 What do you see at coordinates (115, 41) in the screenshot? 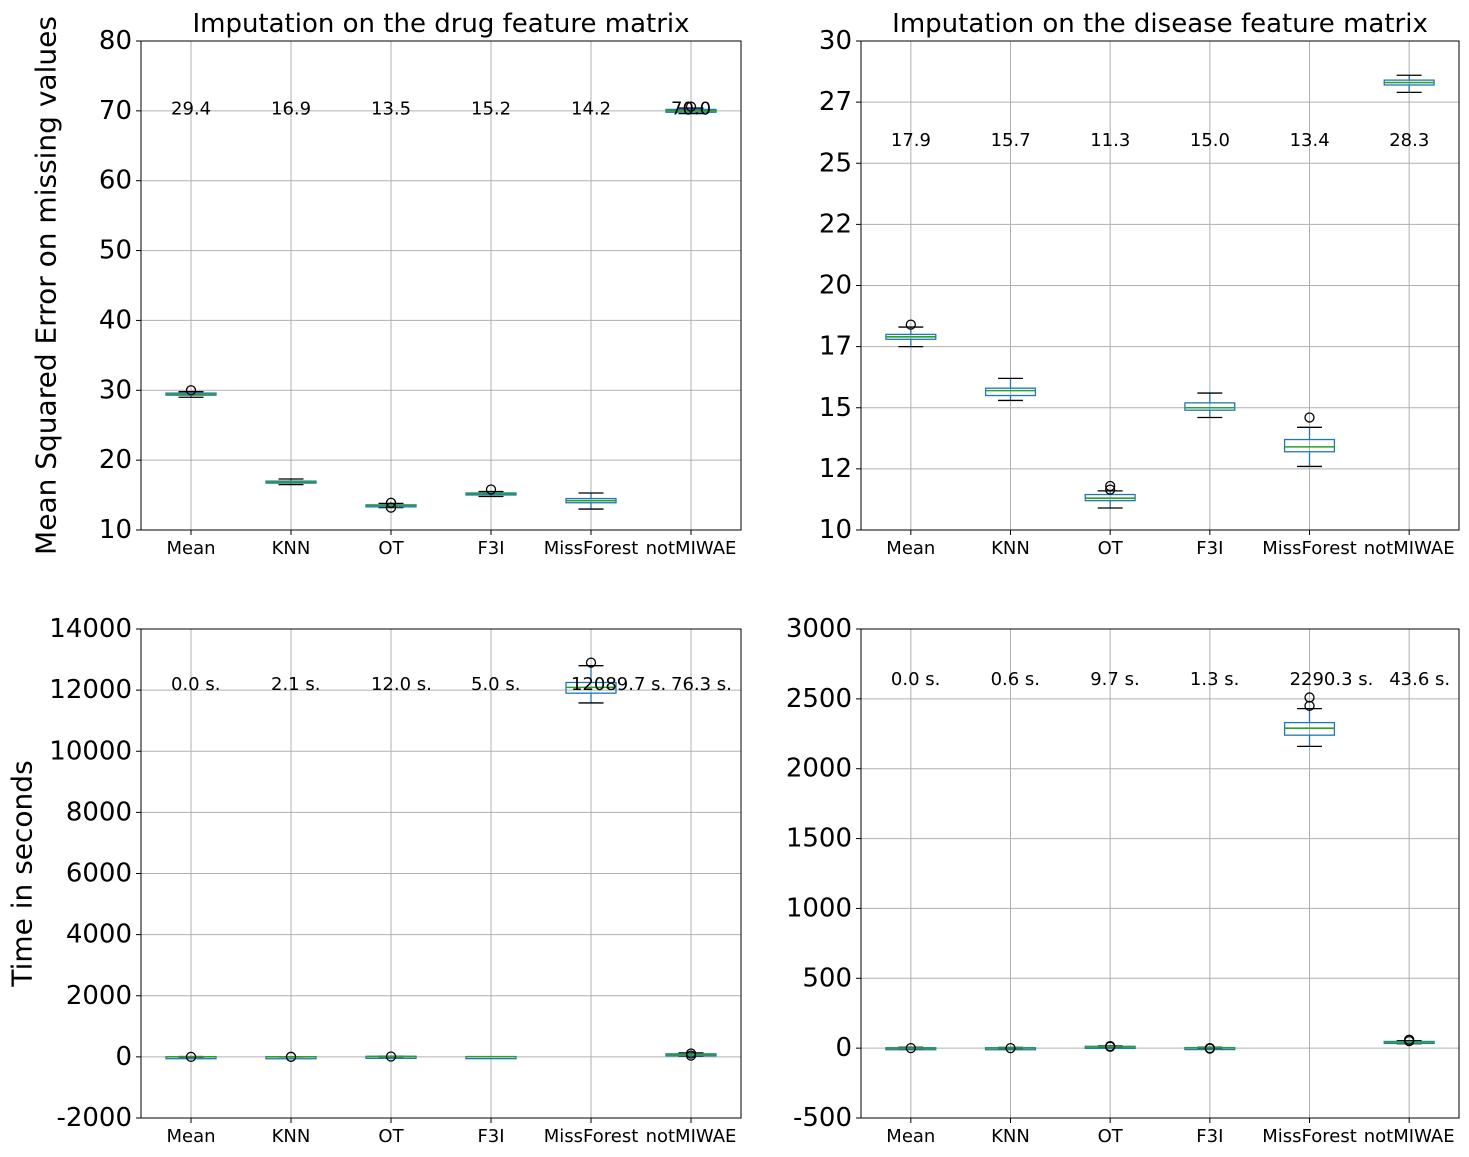
I see `y-tick-label: 80` at bounding box center [115, 41].